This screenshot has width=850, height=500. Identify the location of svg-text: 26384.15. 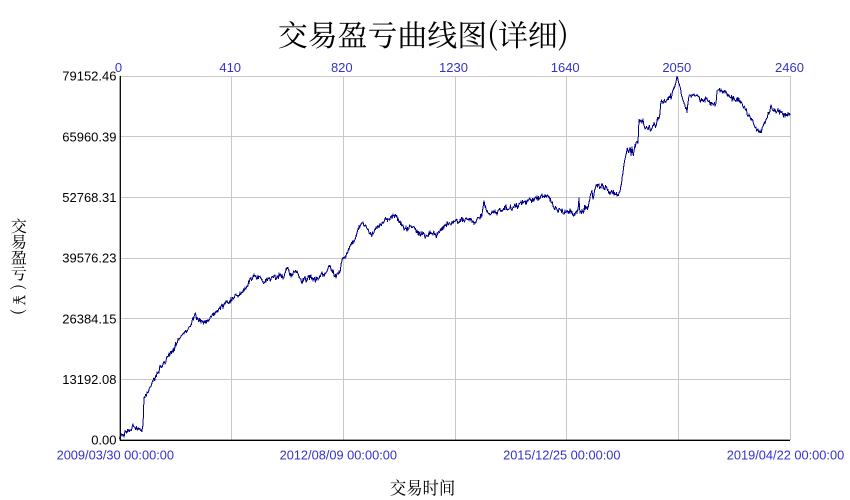
(89, 318).